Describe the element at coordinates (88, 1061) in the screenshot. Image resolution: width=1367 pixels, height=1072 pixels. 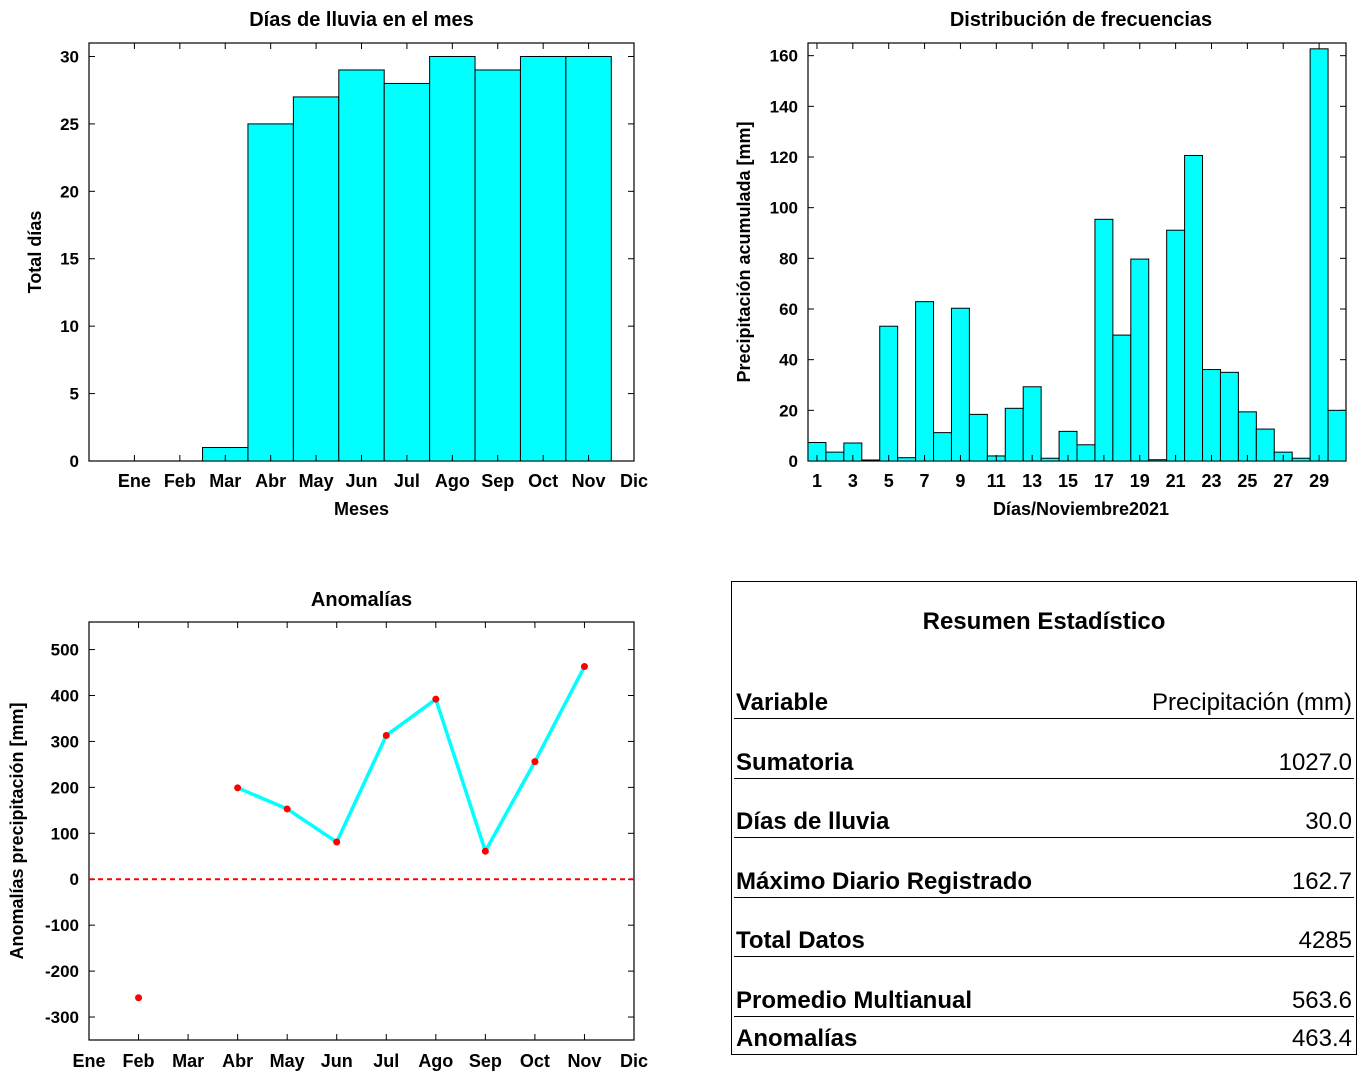
I see `x-tick-label: Ene` at that location.